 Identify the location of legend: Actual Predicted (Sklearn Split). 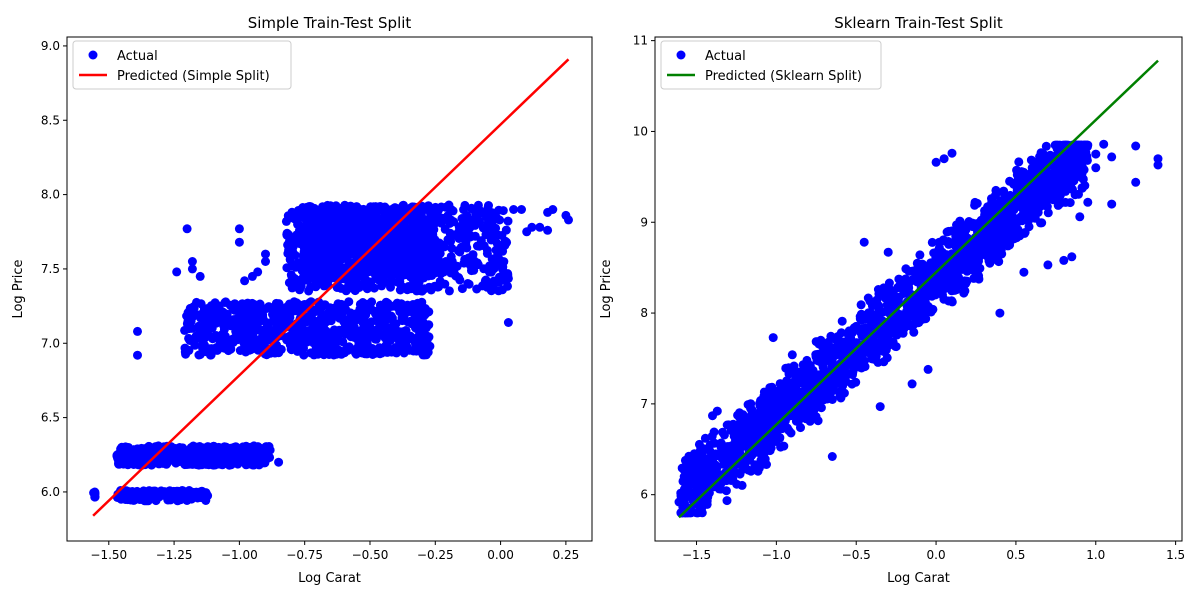
(771, 65).